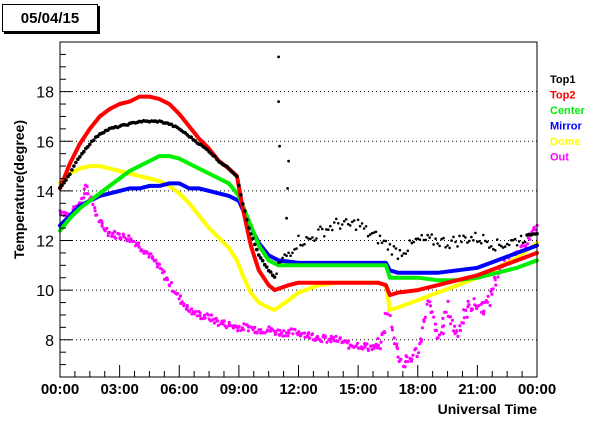 Image resolution: width=596 pixels, height=422 pixels. I want to click on y-tick-label: 12, so click(45, 242).